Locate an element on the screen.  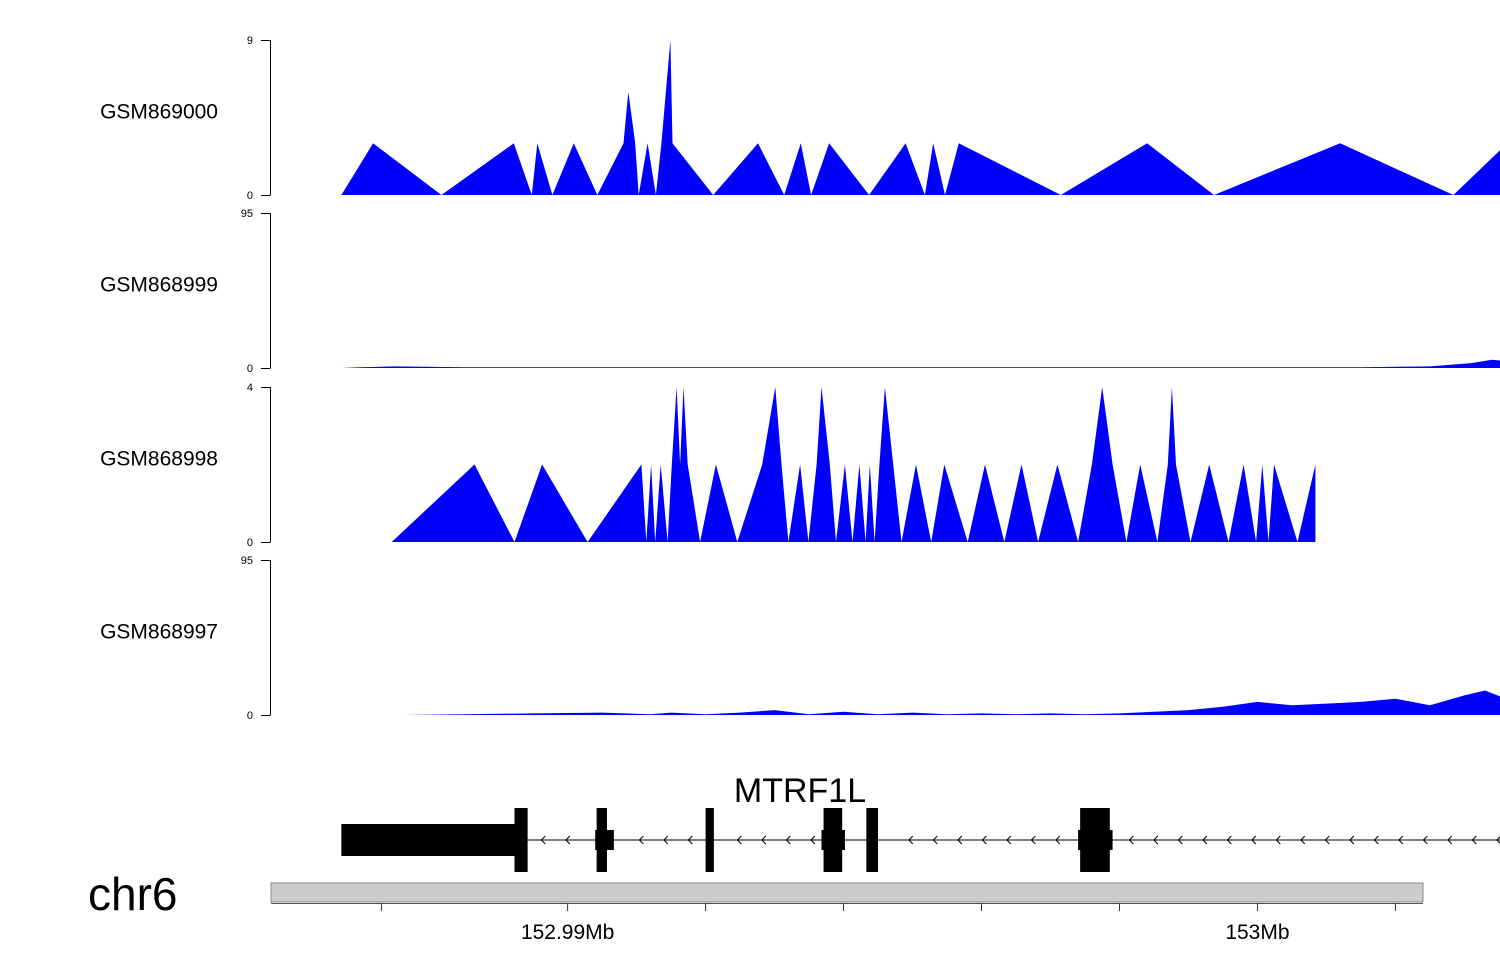
x-tick-label: 152.99Mb is located at coordinates (567, 932).